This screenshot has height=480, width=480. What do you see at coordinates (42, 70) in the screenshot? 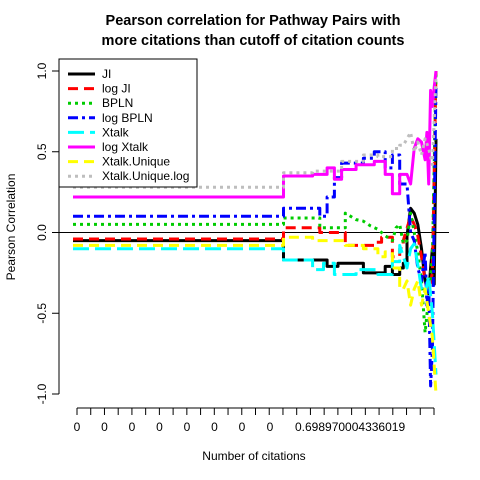
I see `y-tick-label: 1.0` at bounding box center [42, 70].